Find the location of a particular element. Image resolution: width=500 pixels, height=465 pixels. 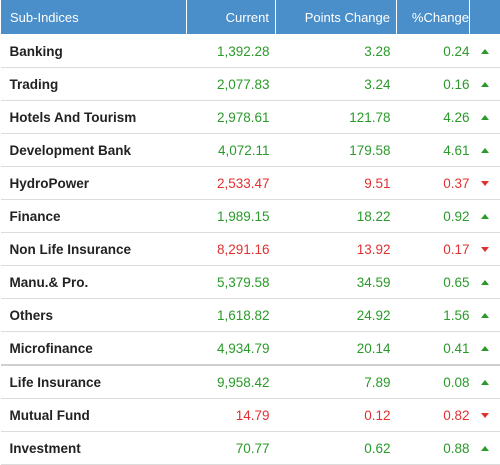

row-percent-change: 0.41 is located at coordinates (433, 349).